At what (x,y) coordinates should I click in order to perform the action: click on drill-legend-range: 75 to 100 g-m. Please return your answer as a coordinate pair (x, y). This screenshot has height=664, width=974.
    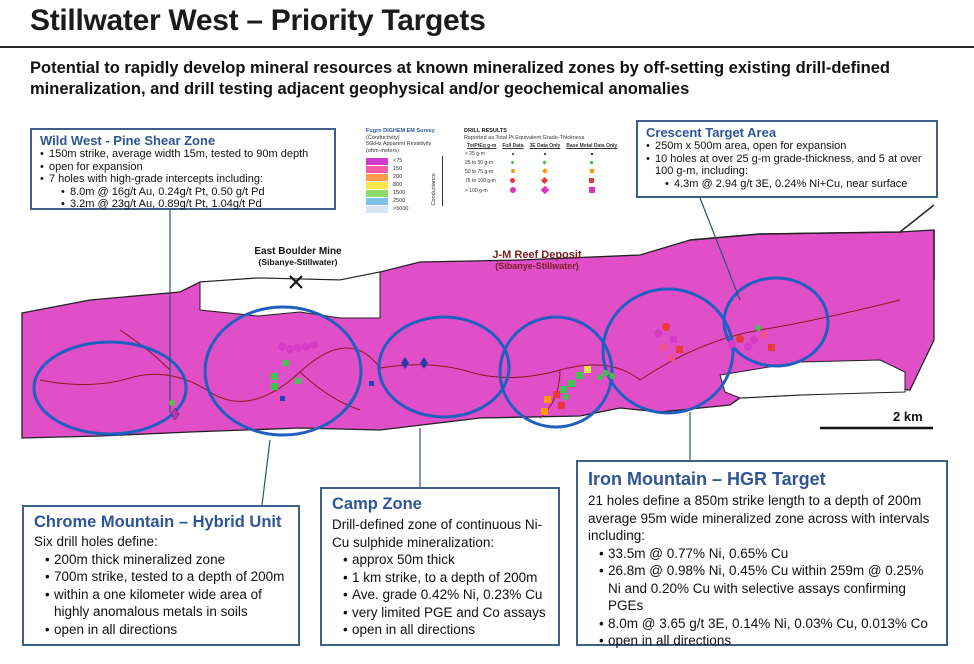
    Looking at the image, I should click on (480, 181).